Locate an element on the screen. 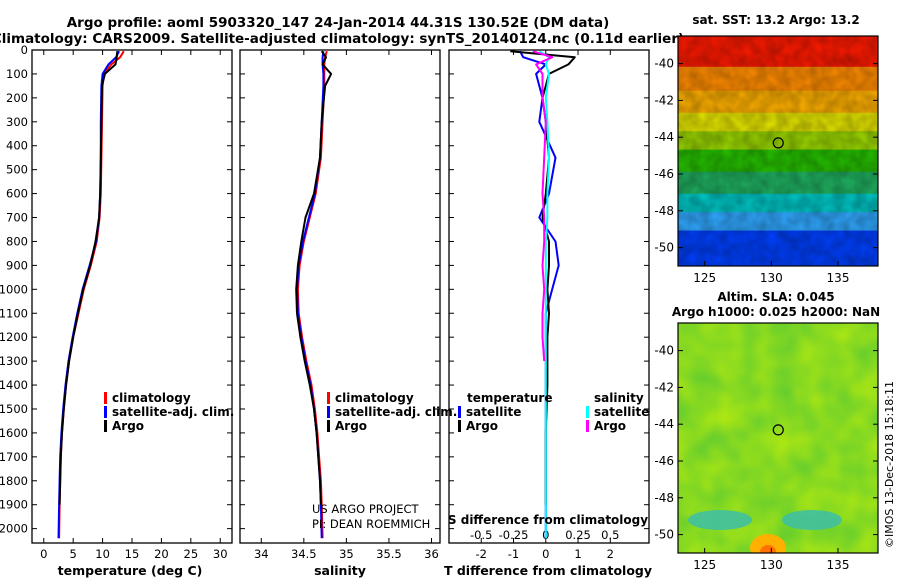 The width and height of the screenshot is (900, 584). x-tick-label: 1 is located at coordinates (577, 554).